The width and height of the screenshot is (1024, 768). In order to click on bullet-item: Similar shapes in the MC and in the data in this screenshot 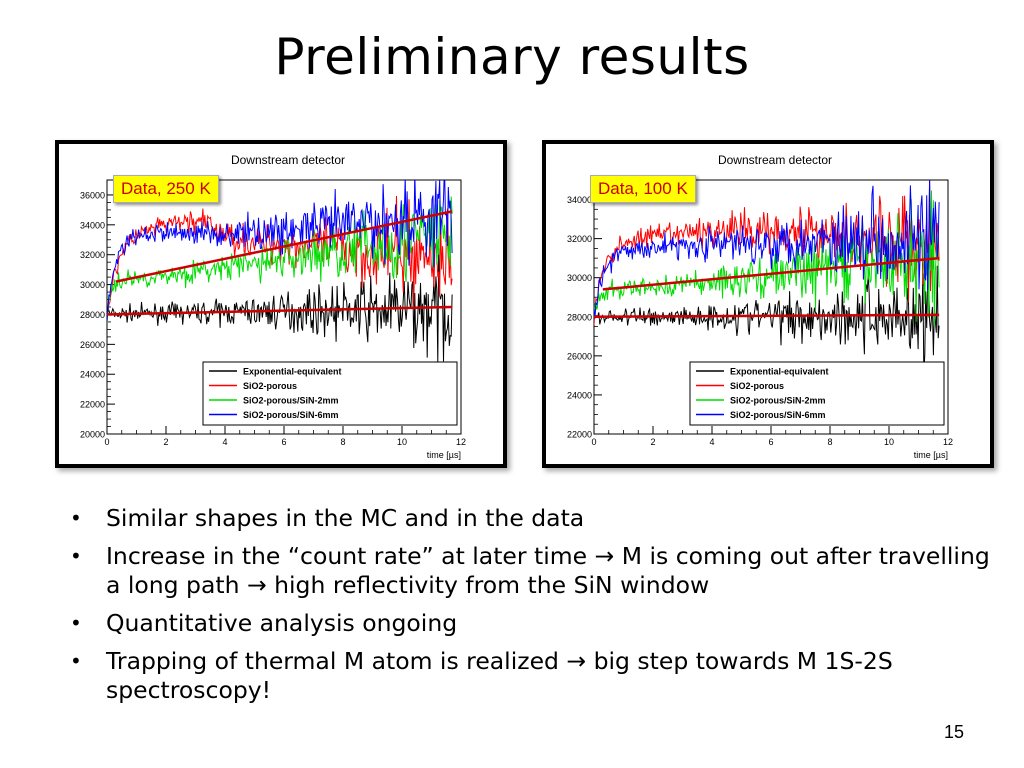, I will do `click(530, 518)`.